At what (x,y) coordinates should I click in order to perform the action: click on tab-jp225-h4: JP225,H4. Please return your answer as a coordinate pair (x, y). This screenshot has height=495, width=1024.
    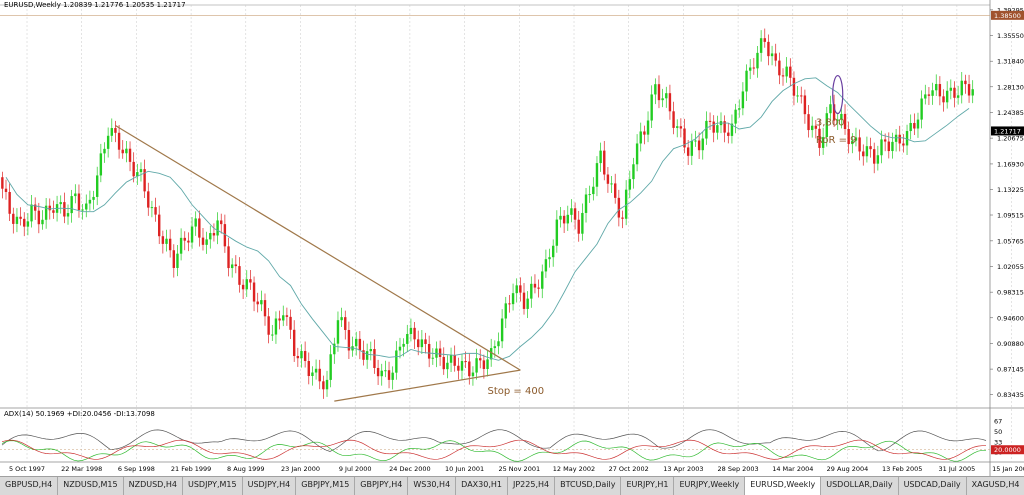
    Looking at the image, I should click on (532, 486).